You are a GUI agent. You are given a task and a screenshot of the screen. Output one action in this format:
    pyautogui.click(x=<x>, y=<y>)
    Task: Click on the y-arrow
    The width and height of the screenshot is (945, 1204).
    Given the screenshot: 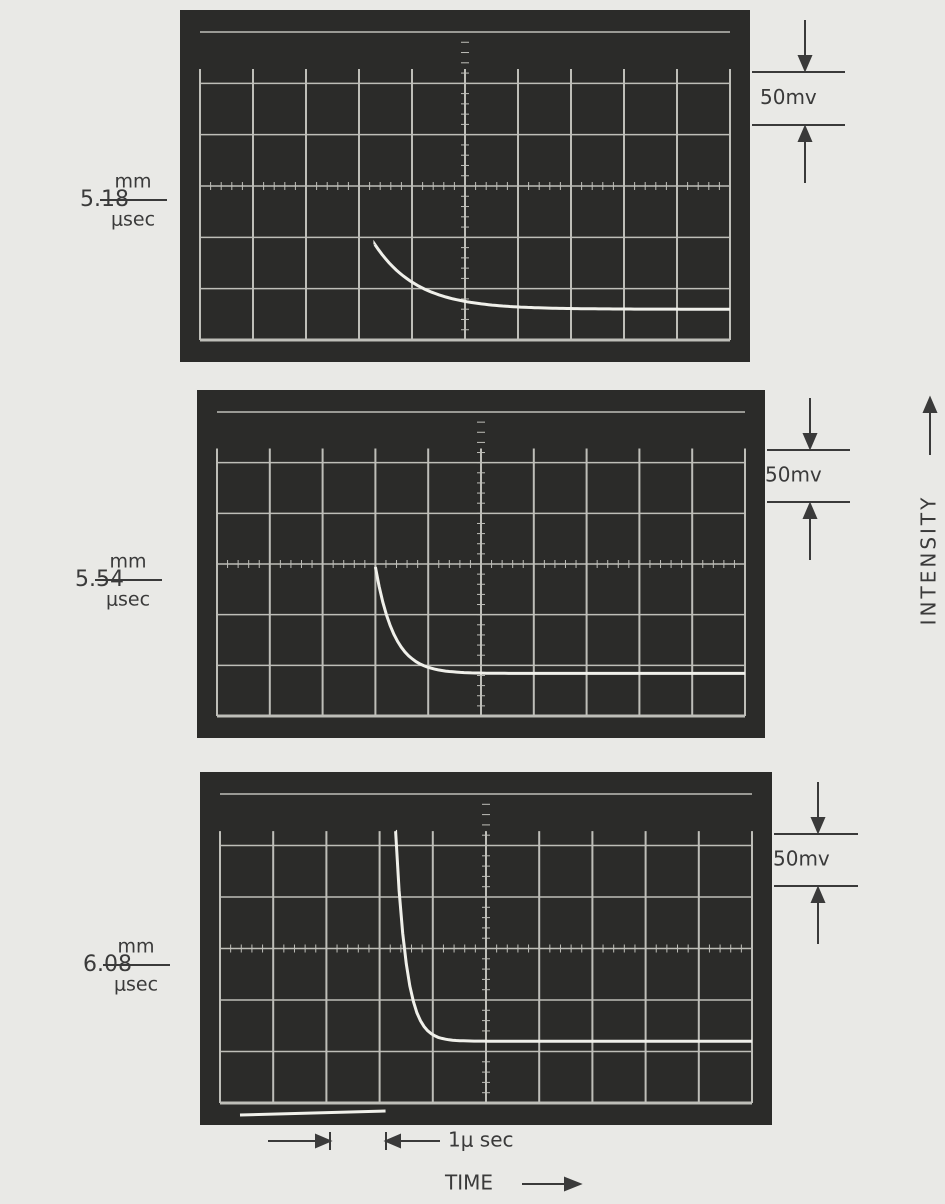 What is the action you would take?
    pyautogui.click(x=930, y=425)
    